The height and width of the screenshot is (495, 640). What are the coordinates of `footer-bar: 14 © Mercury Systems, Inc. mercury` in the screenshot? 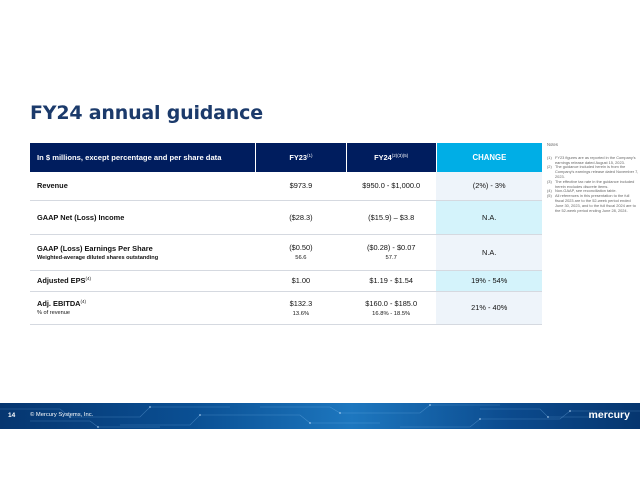 It's located at (320, 416).